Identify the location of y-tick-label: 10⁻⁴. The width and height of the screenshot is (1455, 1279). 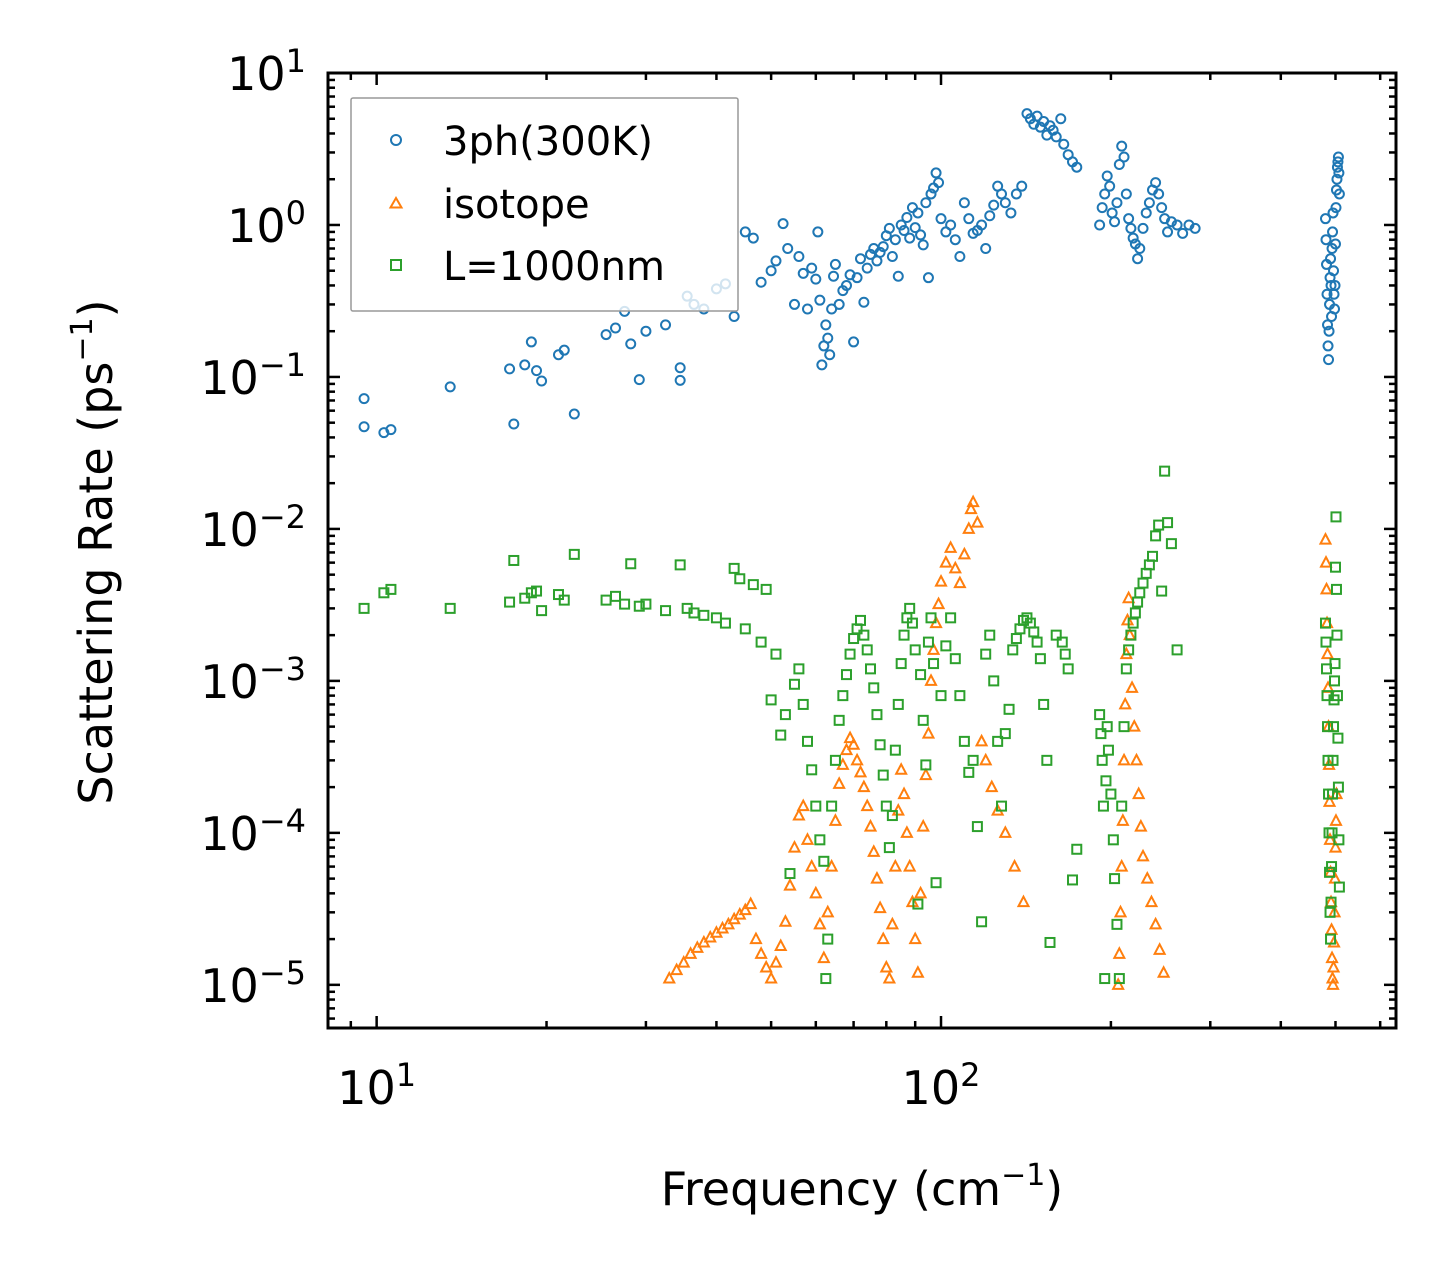
(253, 831).